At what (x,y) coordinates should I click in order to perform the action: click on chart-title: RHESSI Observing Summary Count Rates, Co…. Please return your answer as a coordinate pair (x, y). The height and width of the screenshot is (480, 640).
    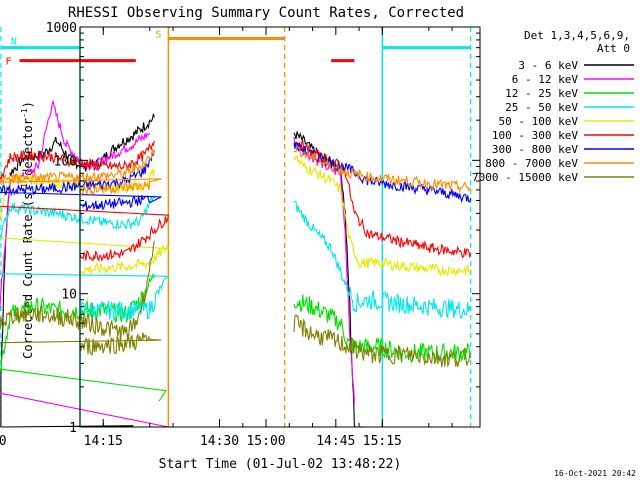
    Looking at the image, I should click on (266, 13).